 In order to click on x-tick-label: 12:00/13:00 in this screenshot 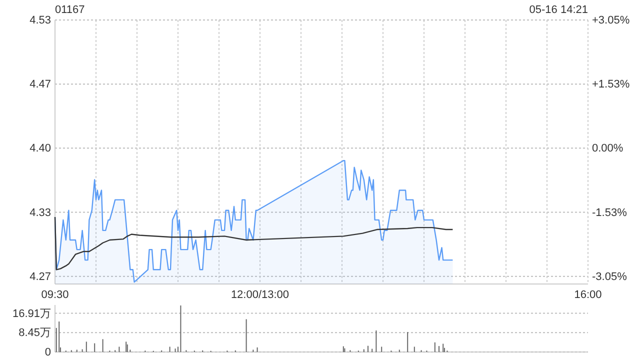, I will do `click(260, 294)`.